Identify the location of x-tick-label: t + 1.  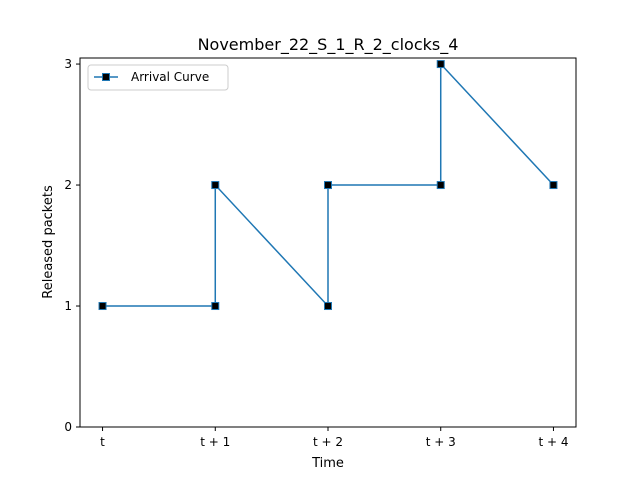
(215, 442).